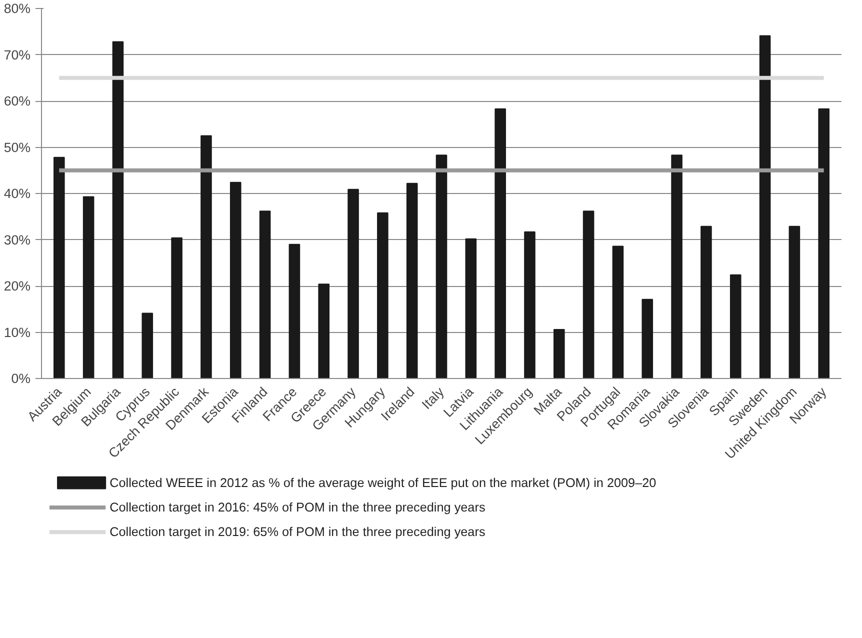 The image size is (862, 638). Describe the element at coordinates (17, 8) in the screenshot. I see `y-tick-label: 80%` at that location.